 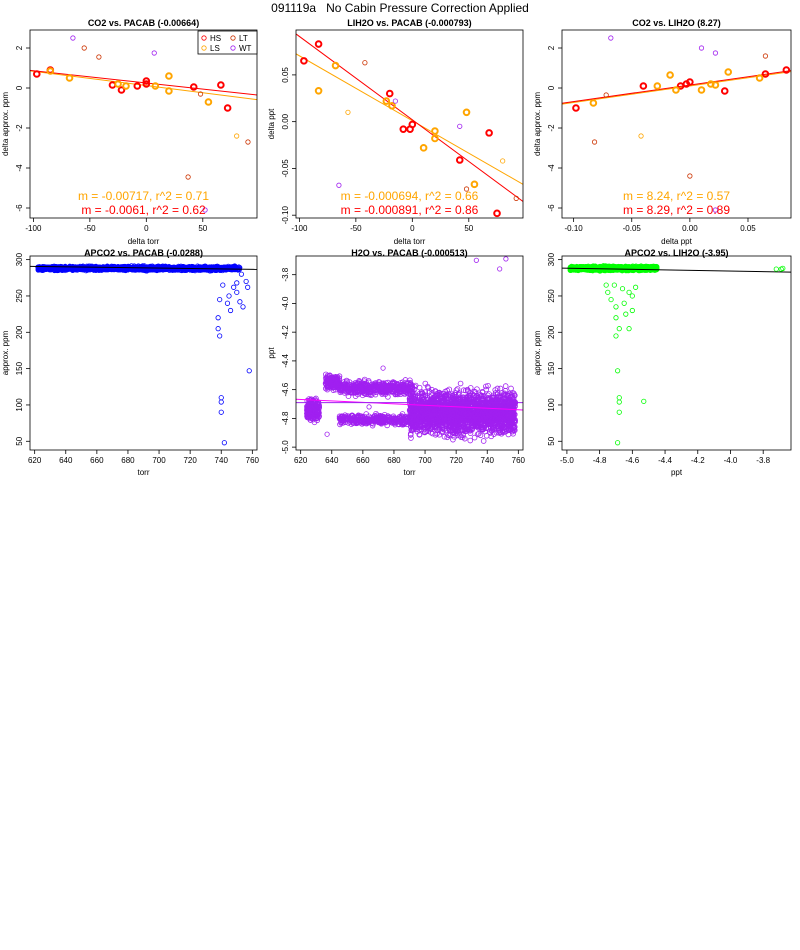 What do you see at coordinates (33, 228) in the screenshot?
I see `x-tick-label: -100` at bounding box center [33, 228].